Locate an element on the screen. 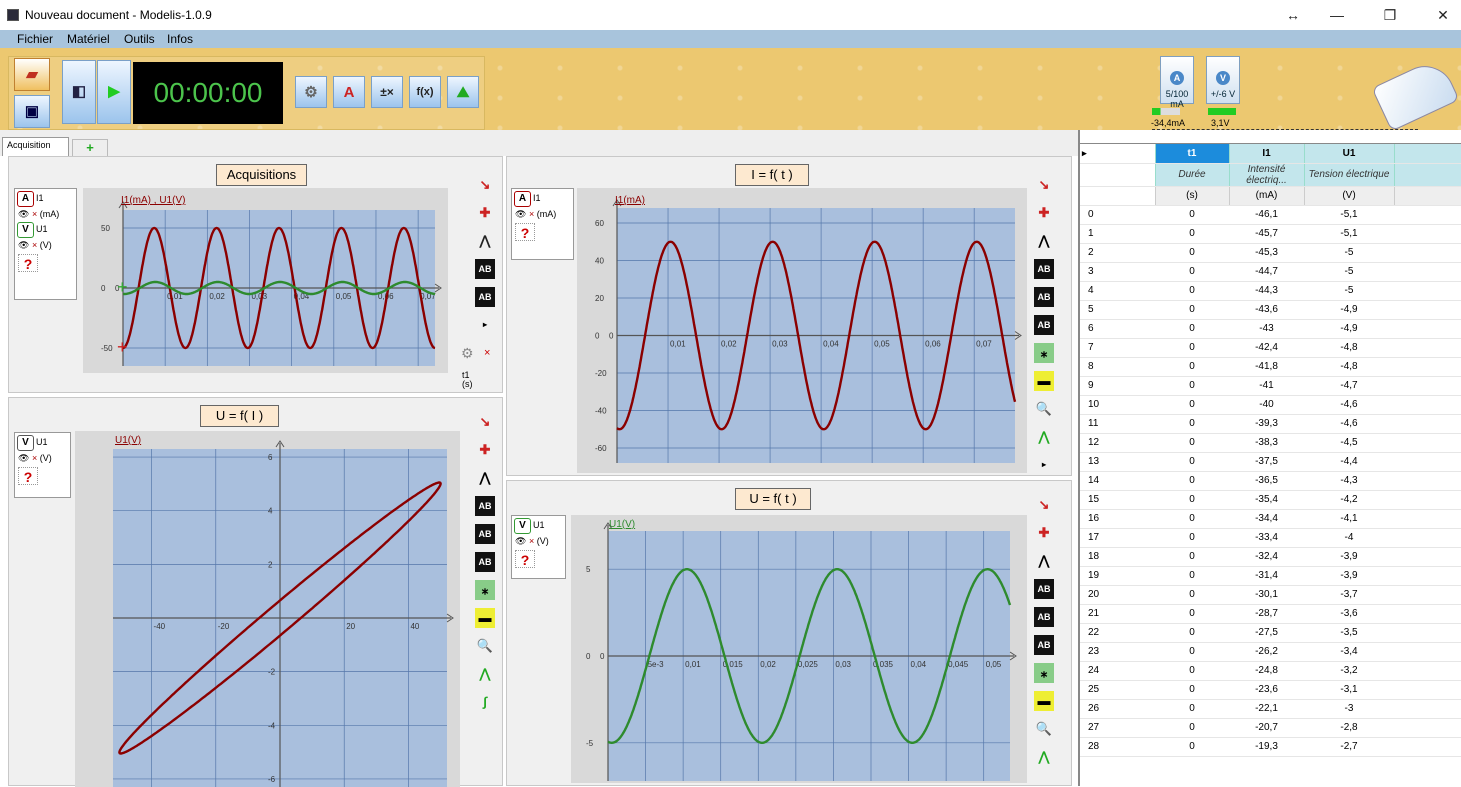 This screenshot has width=1461, height=787. row-index: 22 is located at coordinates (1117, 633).